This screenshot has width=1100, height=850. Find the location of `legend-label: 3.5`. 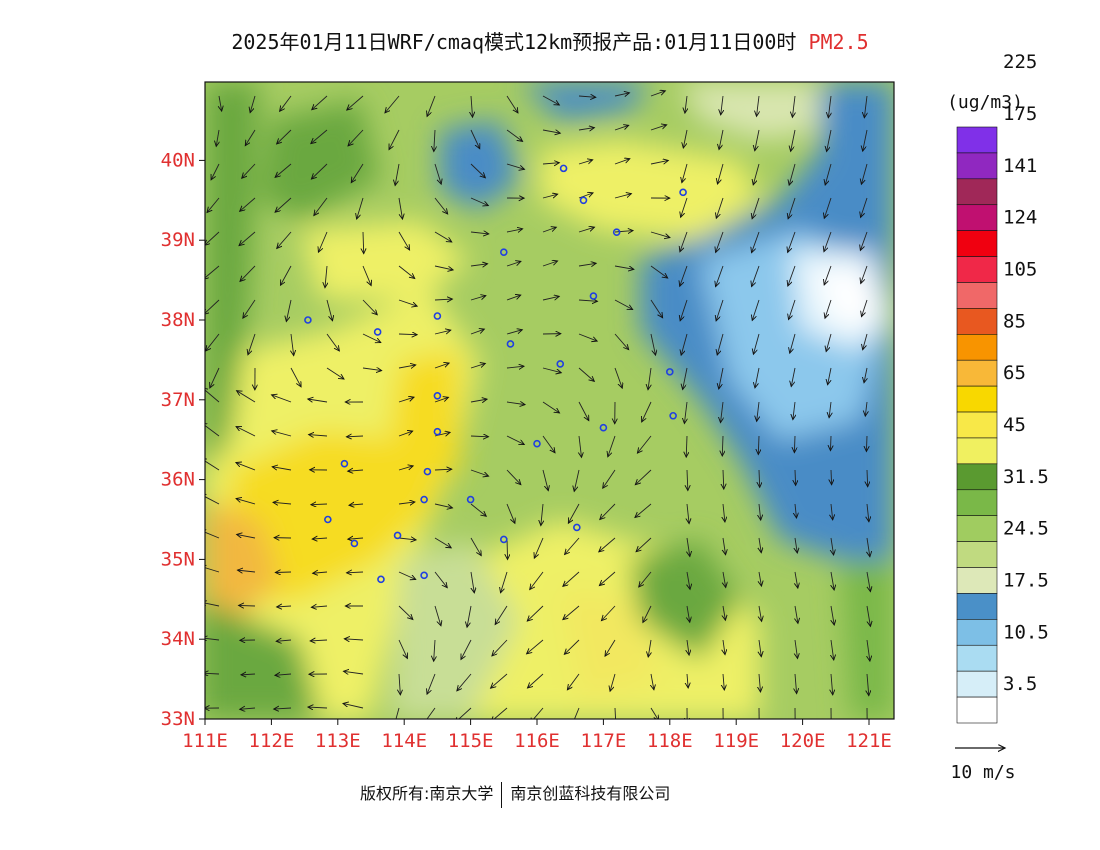

legend-label: 3.5 is located at coordinates (1020, 684).